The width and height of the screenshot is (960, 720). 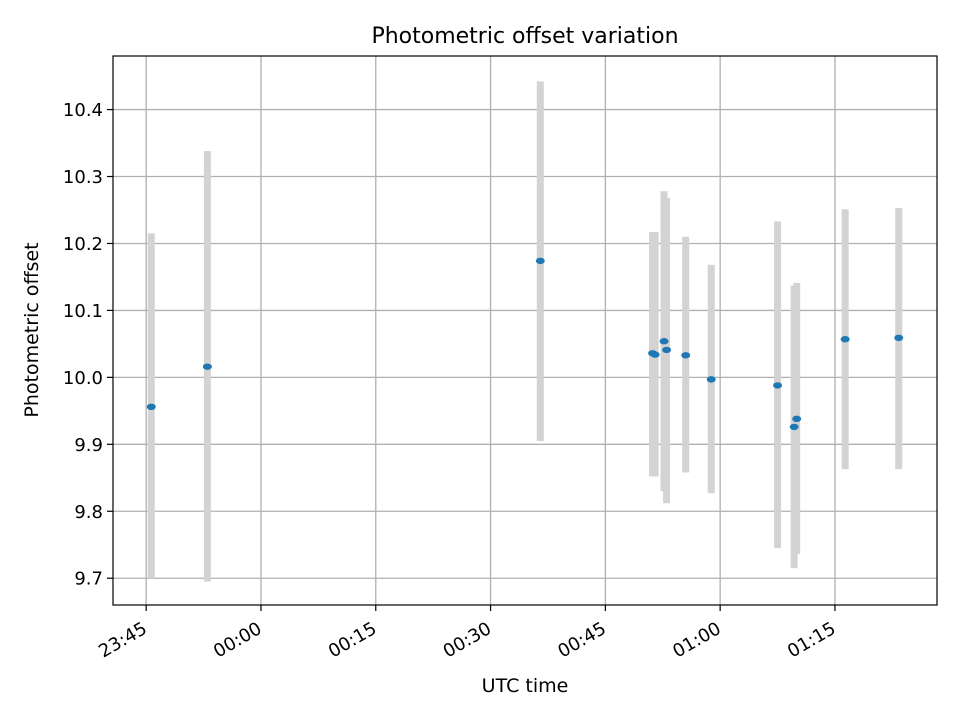 I want to click on y-axis-ticks: 9.7 9.8 9.9 10.0 10.1 10.2 10.3 10.4, so click(x=88, y=345).